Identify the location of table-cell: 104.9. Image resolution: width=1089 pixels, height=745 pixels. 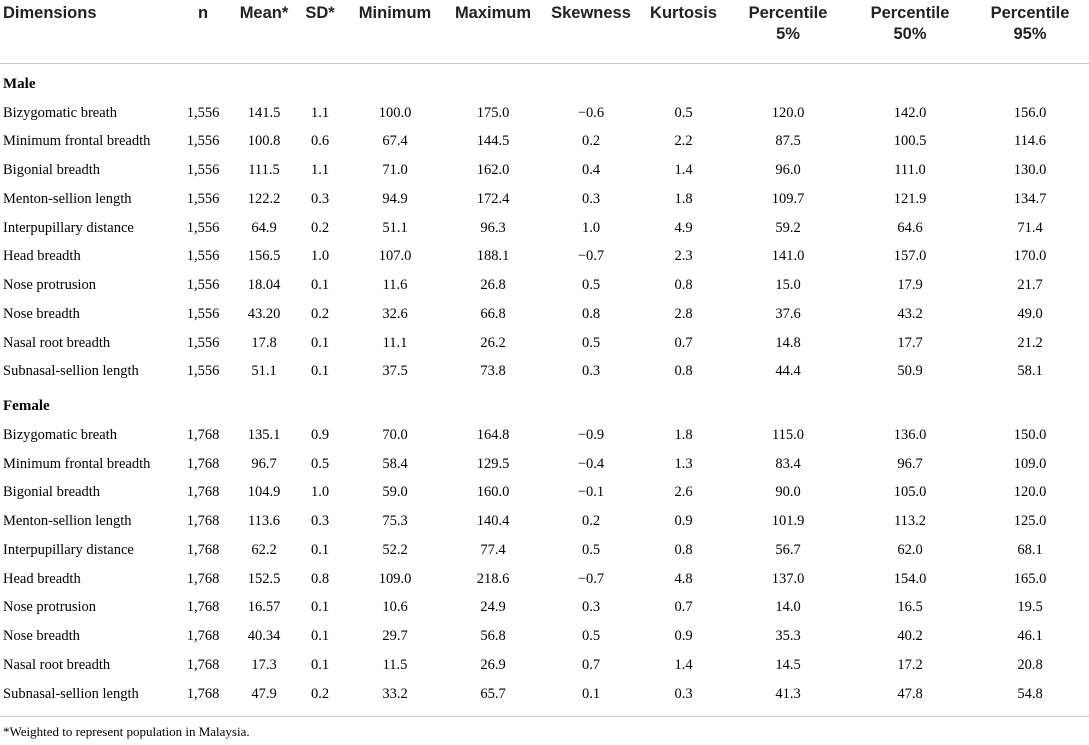
(264, 492).